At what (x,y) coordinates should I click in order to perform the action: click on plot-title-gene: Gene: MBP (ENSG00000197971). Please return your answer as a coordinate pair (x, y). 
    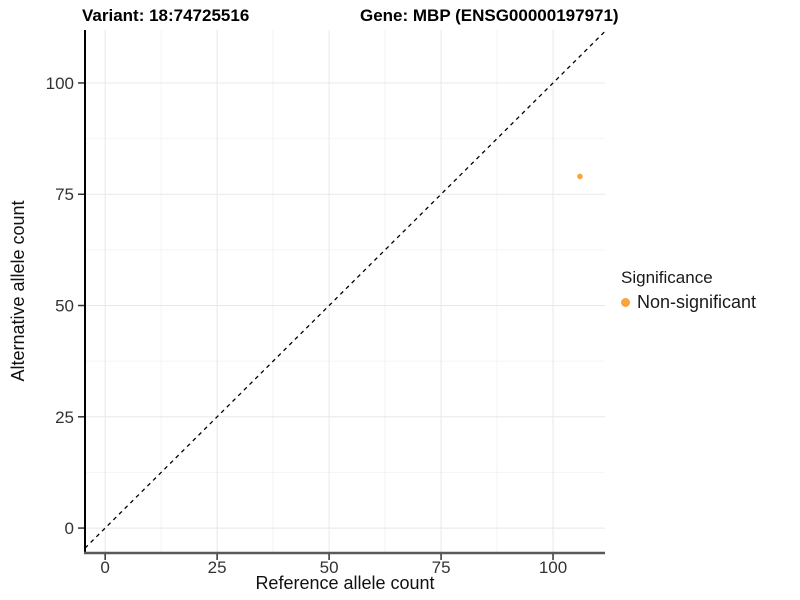
    Looking at the image, I should click on (489, 15).